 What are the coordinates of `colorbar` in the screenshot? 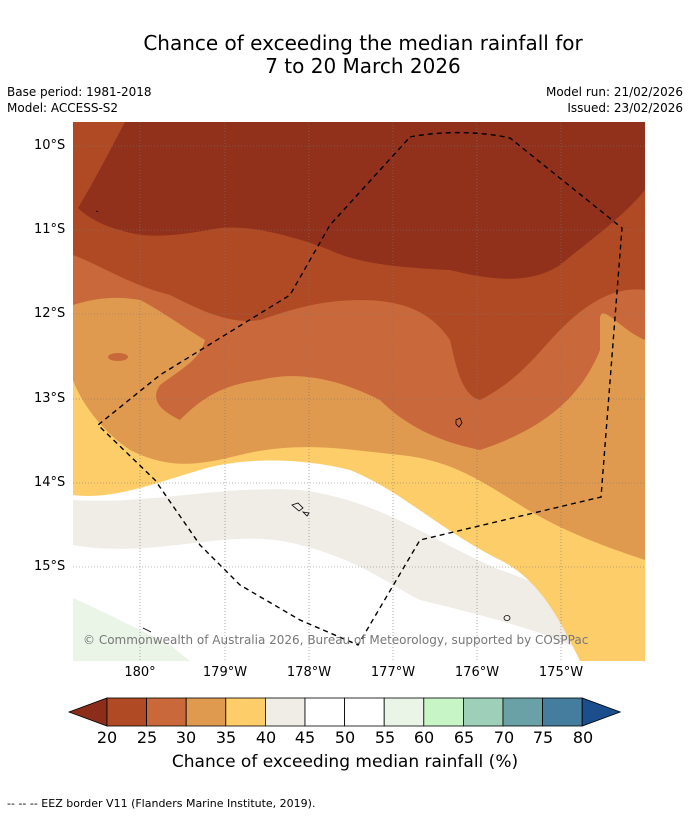 It's located at (344, 712).